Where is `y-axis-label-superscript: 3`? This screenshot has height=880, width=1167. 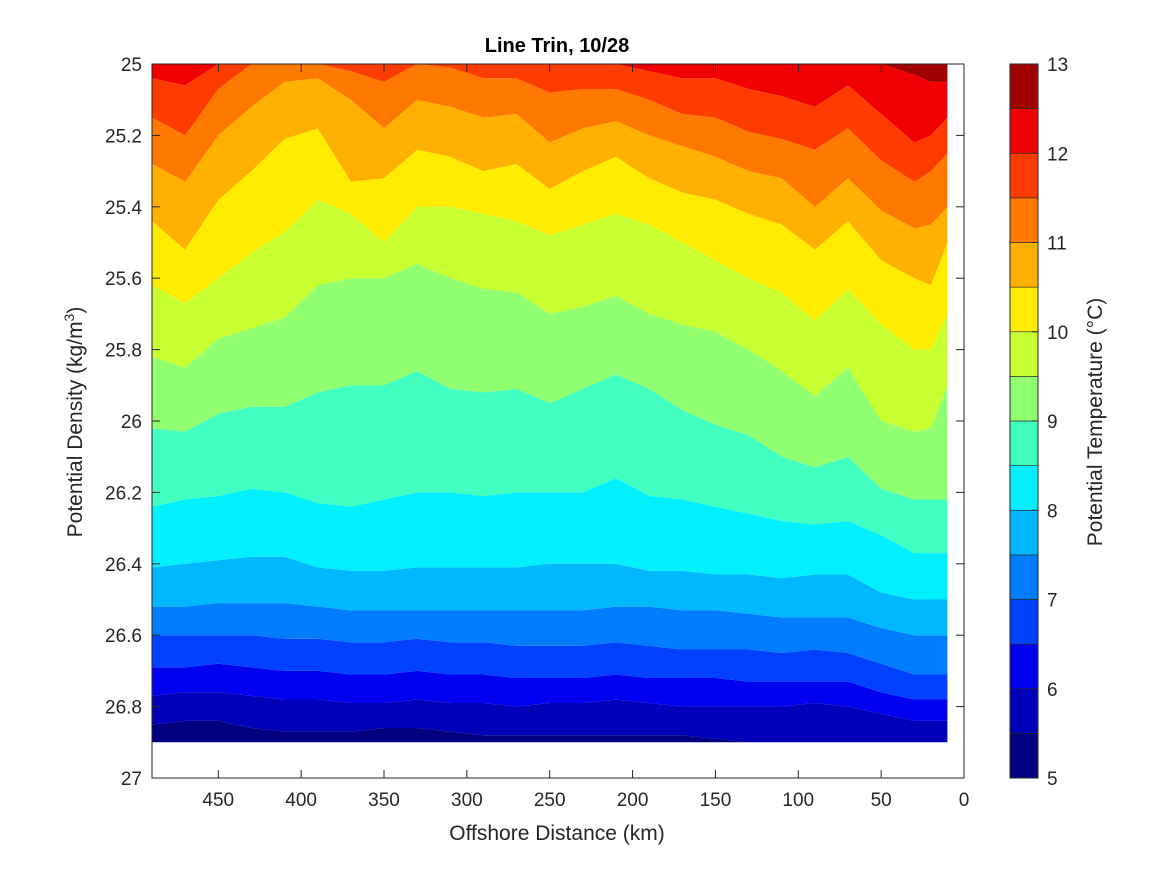 y-axis-label-superscript: 3 is located at coordinates (69, 317).